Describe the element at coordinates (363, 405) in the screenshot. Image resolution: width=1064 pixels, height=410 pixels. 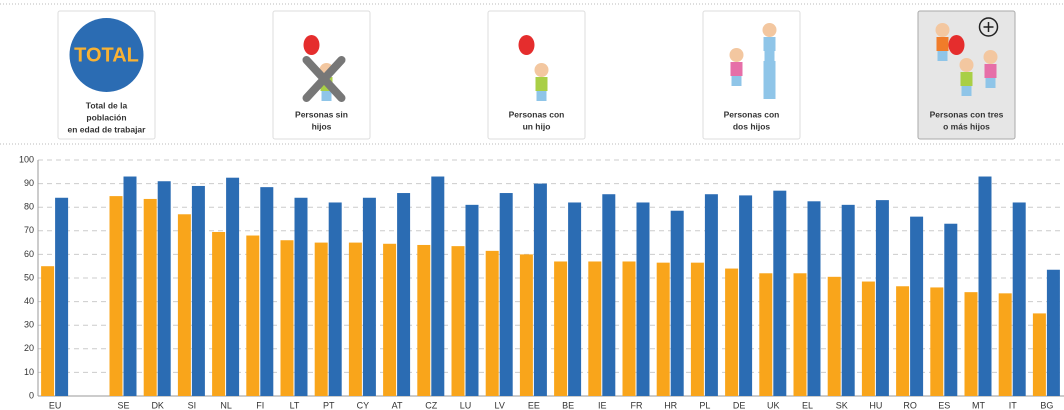
I see `x-tick-label: CY` at that location.